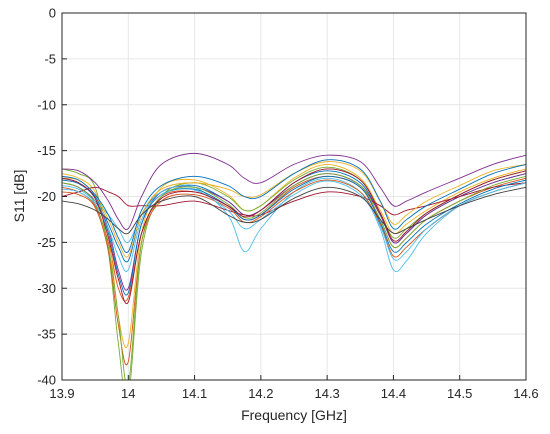 The image size is (550, 434). What do you see at coordinates (128, 393) in the screenshot?
I see `x-tick-label: 14` at bounding box center [128, 393].